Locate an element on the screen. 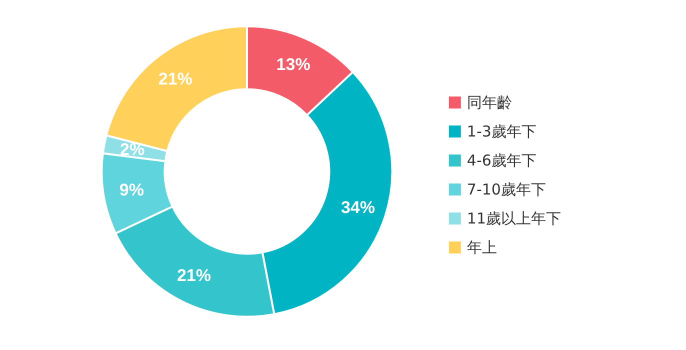 The height and width of the screenshot is (350, 686). legend-label: 11歲以上年下 is located at coordinates (514, 219).